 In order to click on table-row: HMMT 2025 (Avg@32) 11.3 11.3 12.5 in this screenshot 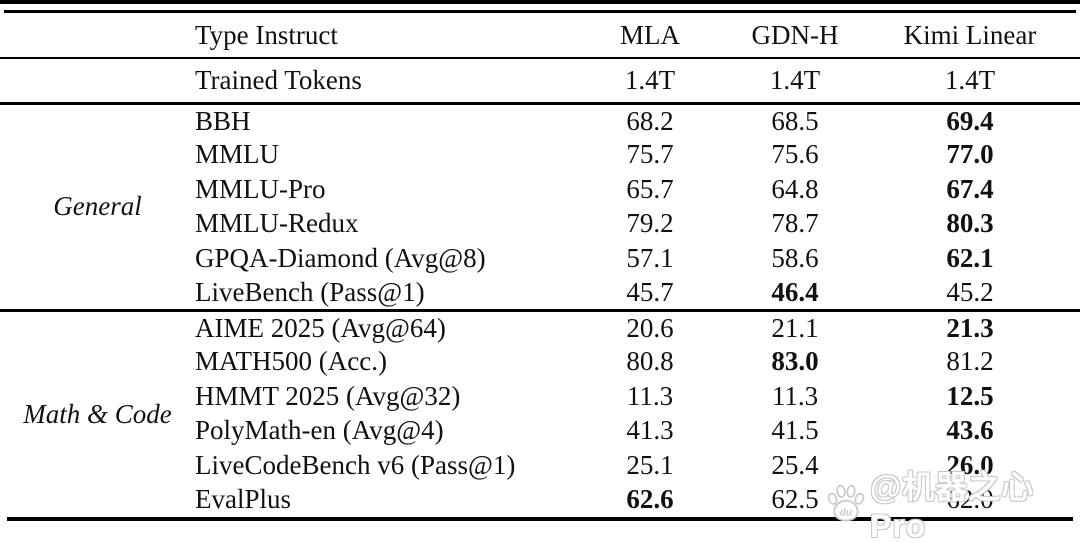, I will do `click(540, 396)`.